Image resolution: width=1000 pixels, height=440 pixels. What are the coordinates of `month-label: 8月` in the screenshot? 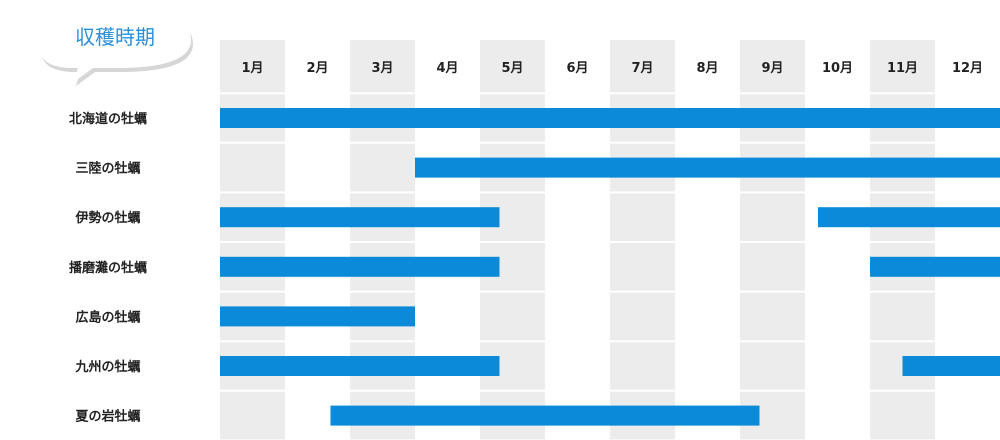 It's located at (707, 68).